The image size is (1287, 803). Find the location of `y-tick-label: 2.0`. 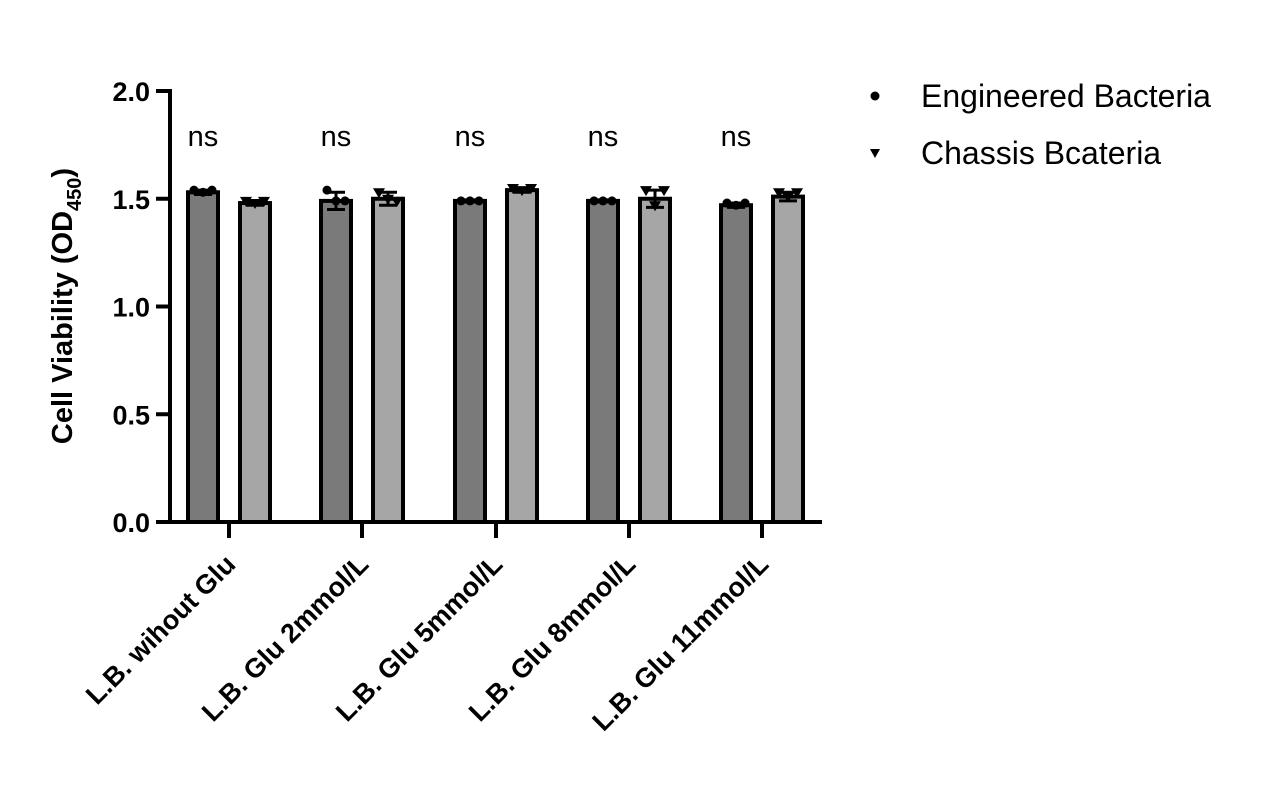

y-tick-label: 2.0 is located at coordinates (131, 92).